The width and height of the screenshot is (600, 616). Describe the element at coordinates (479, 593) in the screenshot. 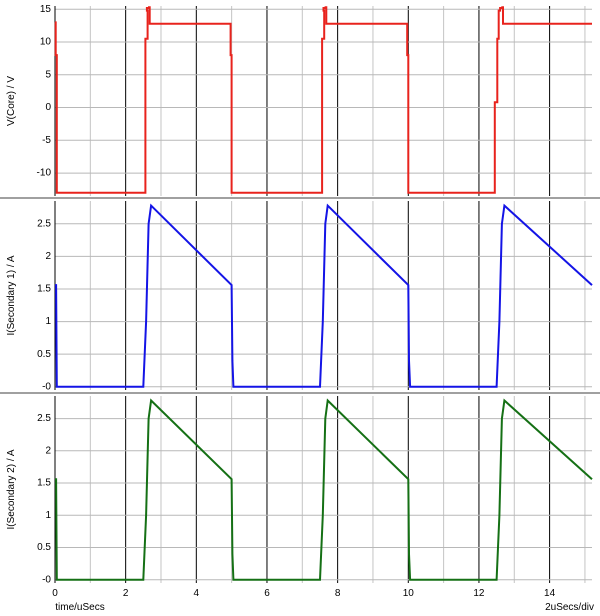

I see `x-tick-label: 12` at that location.